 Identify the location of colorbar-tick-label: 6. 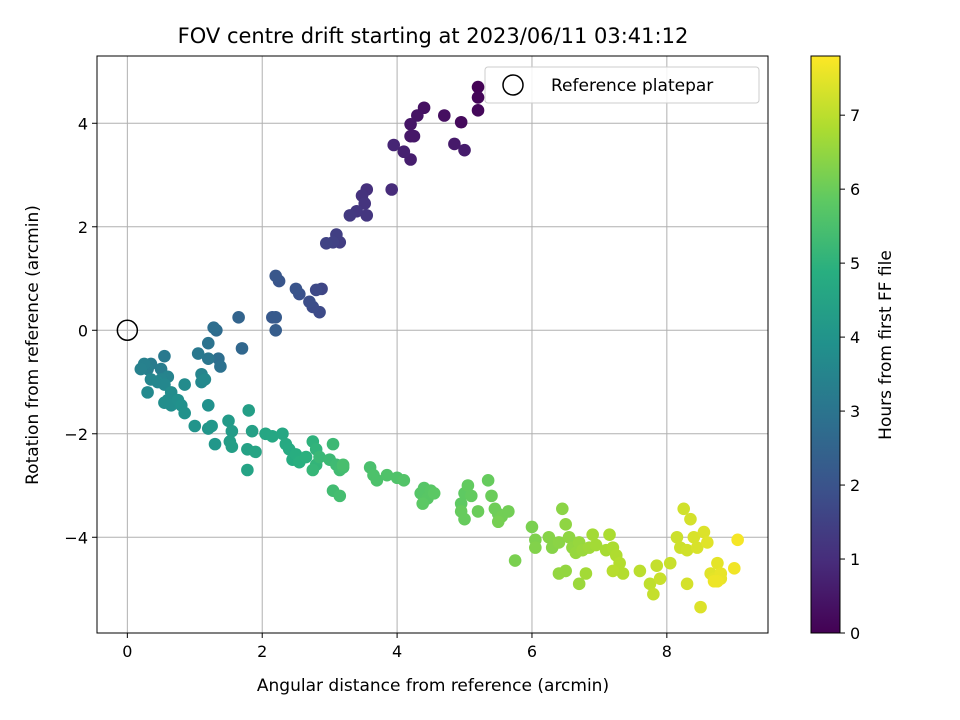
(855, 189).